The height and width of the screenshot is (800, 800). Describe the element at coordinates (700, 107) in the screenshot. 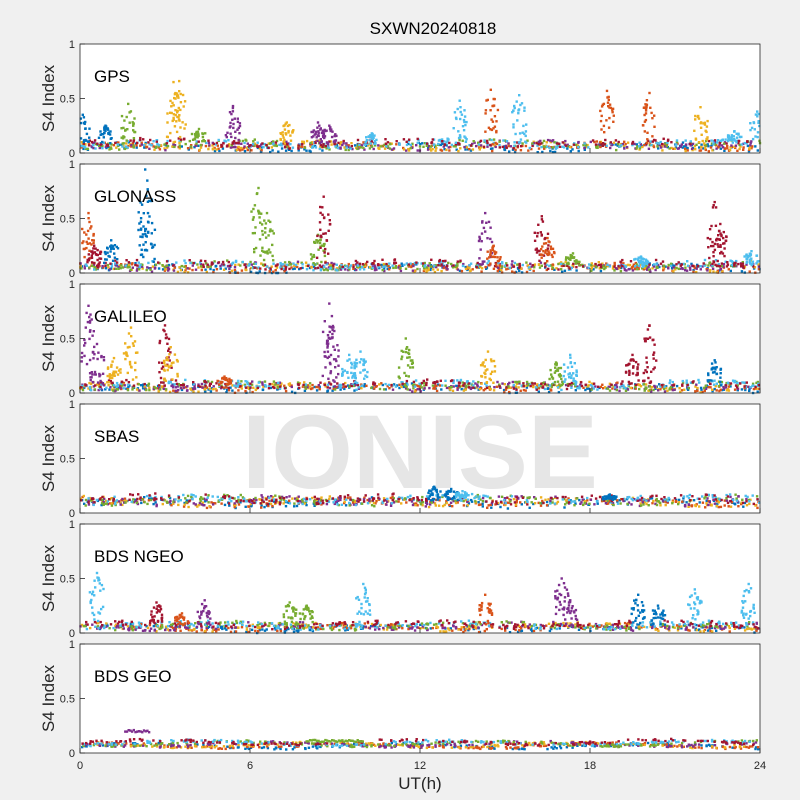

I see `spike-peak` at that location.